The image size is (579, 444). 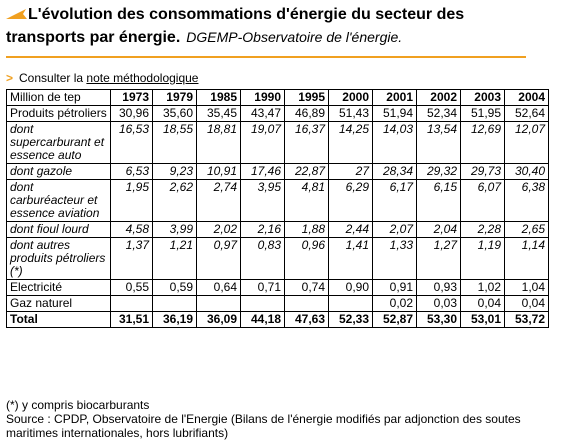 What do you see at coordinates (394, 171) in the screenshot?
I see `table-cell: 28,34` at bounding box center [394, 171].